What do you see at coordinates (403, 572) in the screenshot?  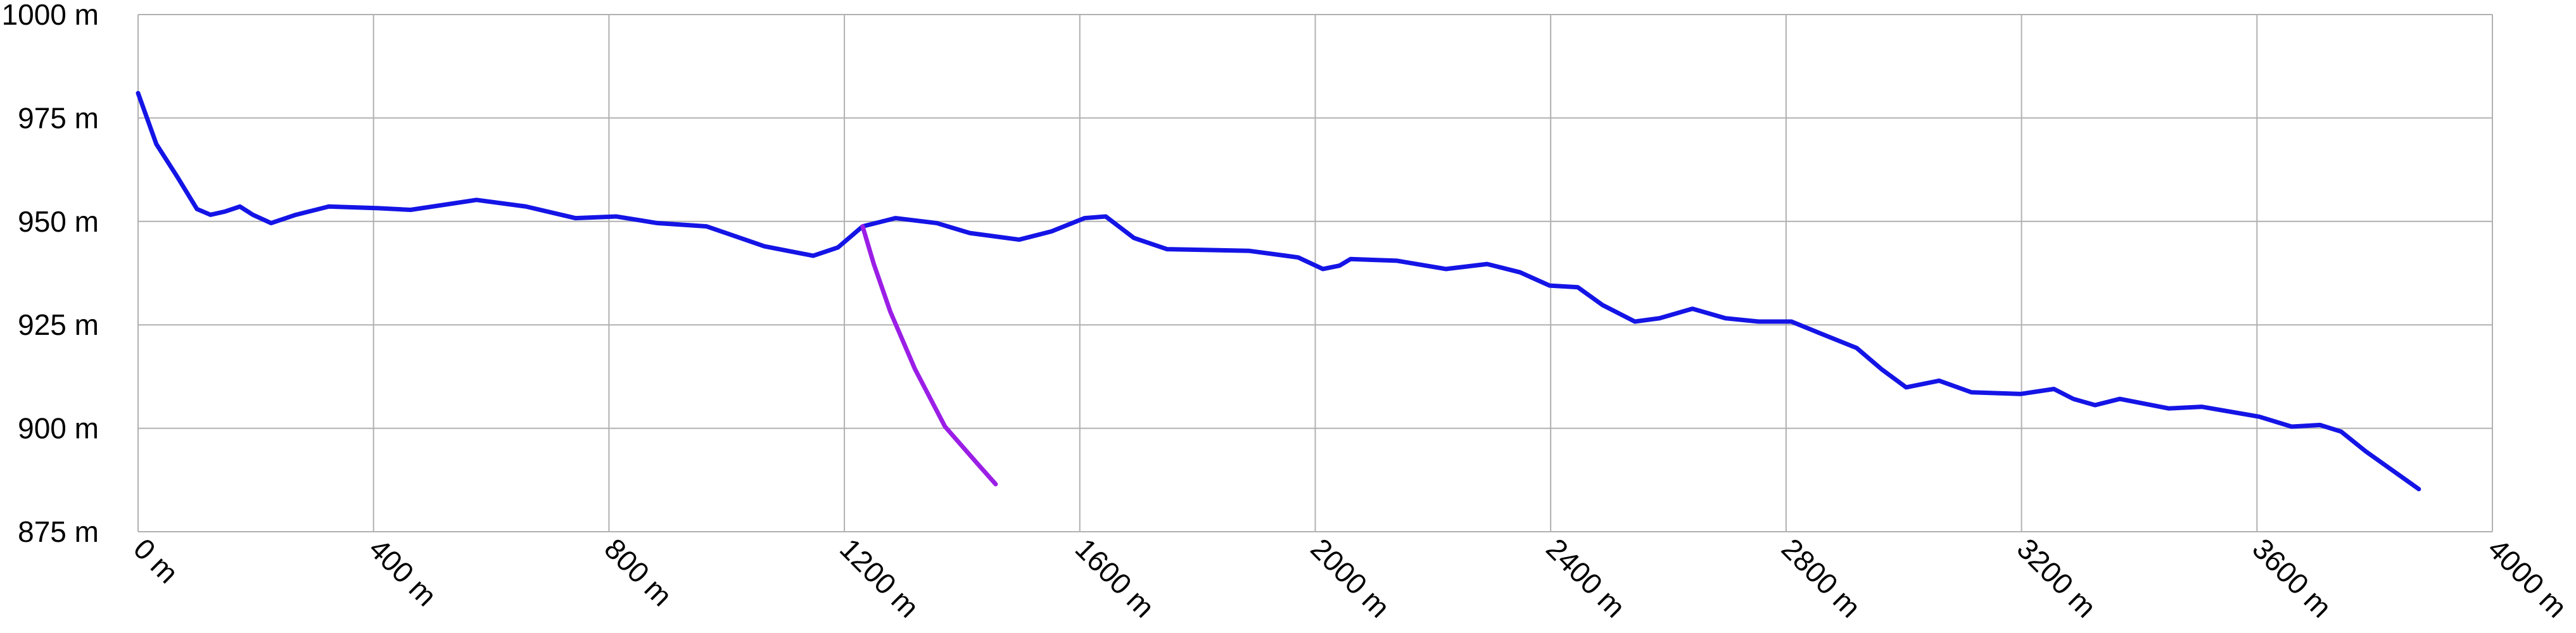 I see `x-tick-label: 400 m` at bounding box center [403, 572].